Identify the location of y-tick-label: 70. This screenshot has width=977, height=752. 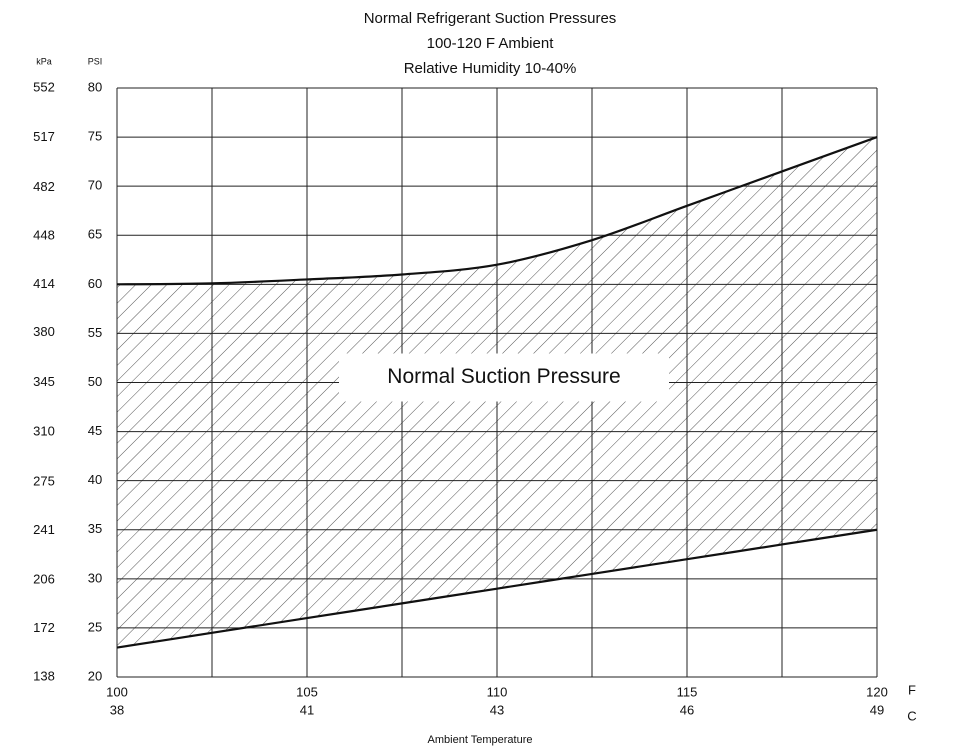
(95, 185).